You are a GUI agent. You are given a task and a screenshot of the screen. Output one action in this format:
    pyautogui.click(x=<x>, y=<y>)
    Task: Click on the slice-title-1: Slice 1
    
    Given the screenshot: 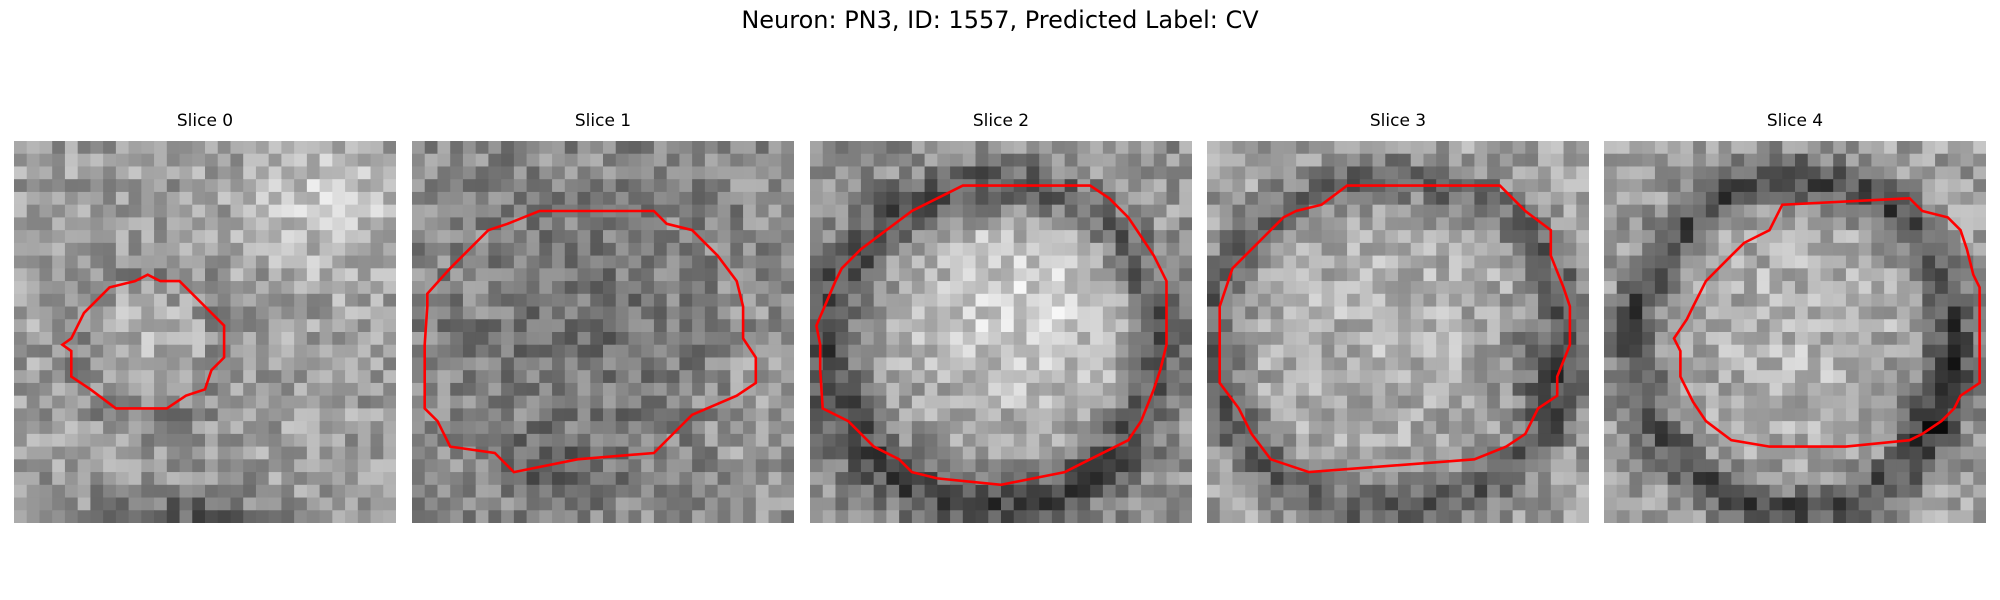 What is the action you would take?
    pyautogui.click(x=603, y=121)
    